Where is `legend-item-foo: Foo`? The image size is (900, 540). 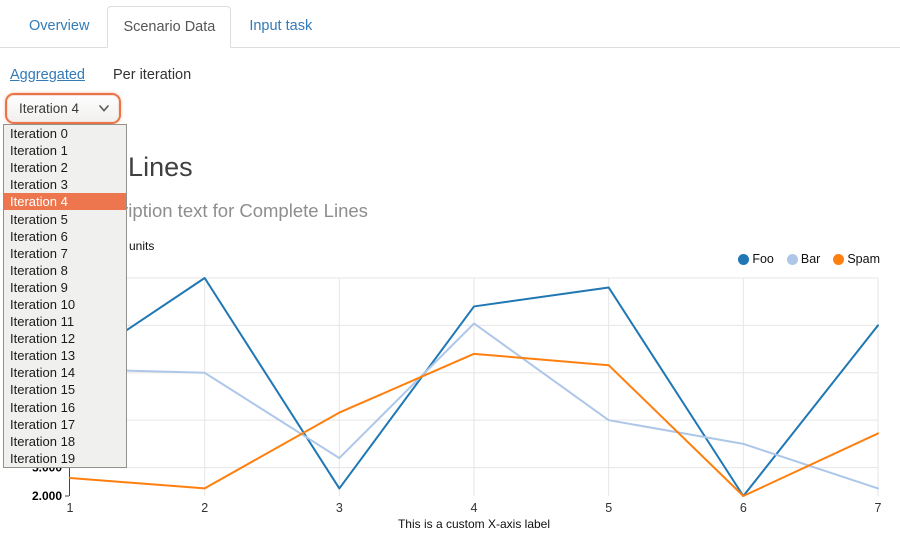 legend-item-foo: Foo is located at coordinates (756, 259).